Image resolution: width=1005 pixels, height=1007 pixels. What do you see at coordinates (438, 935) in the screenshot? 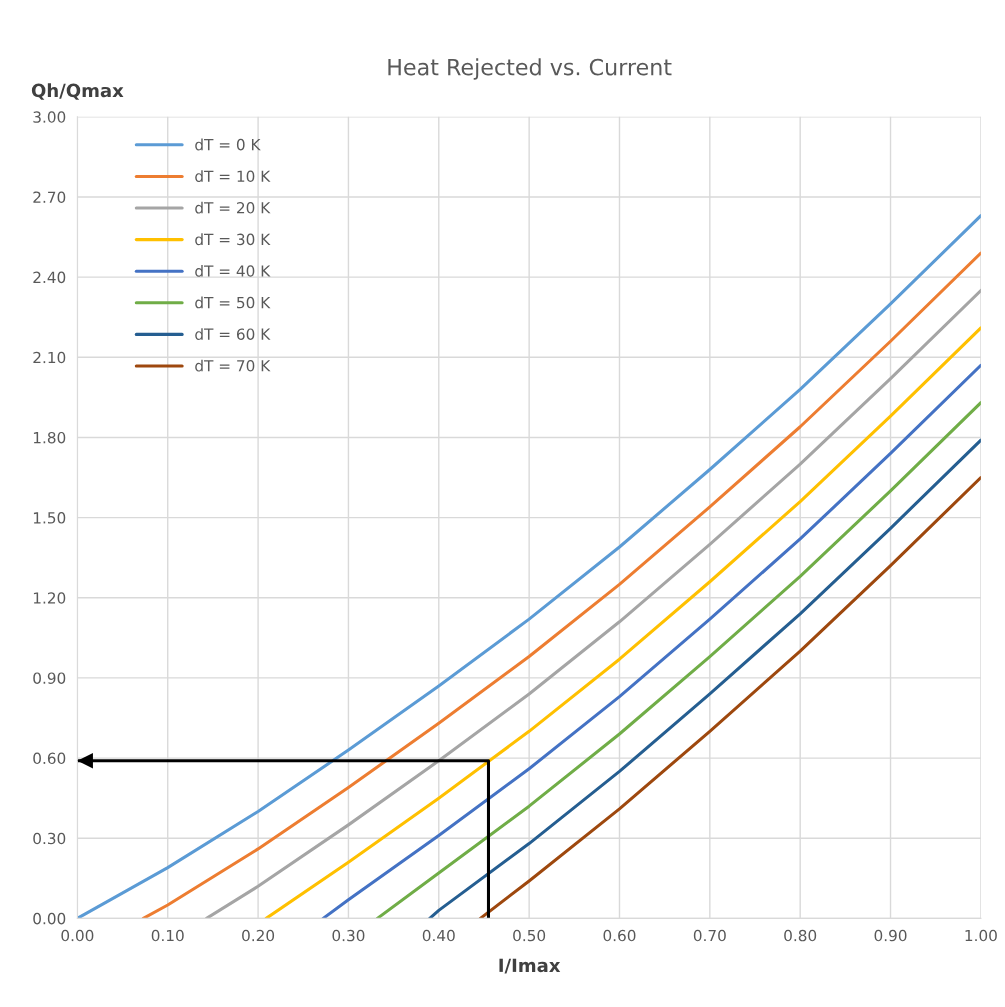
I see `x-tick-label: 0.40` at bounding box center [438, 935].